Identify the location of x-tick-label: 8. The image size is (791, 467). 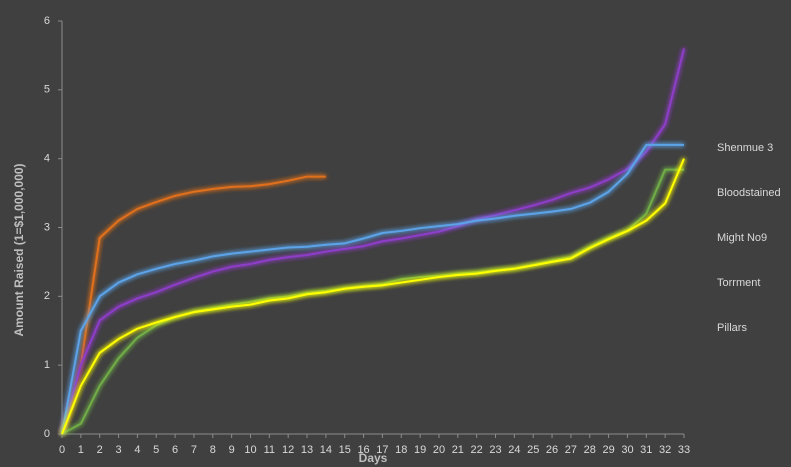
(213, 450).